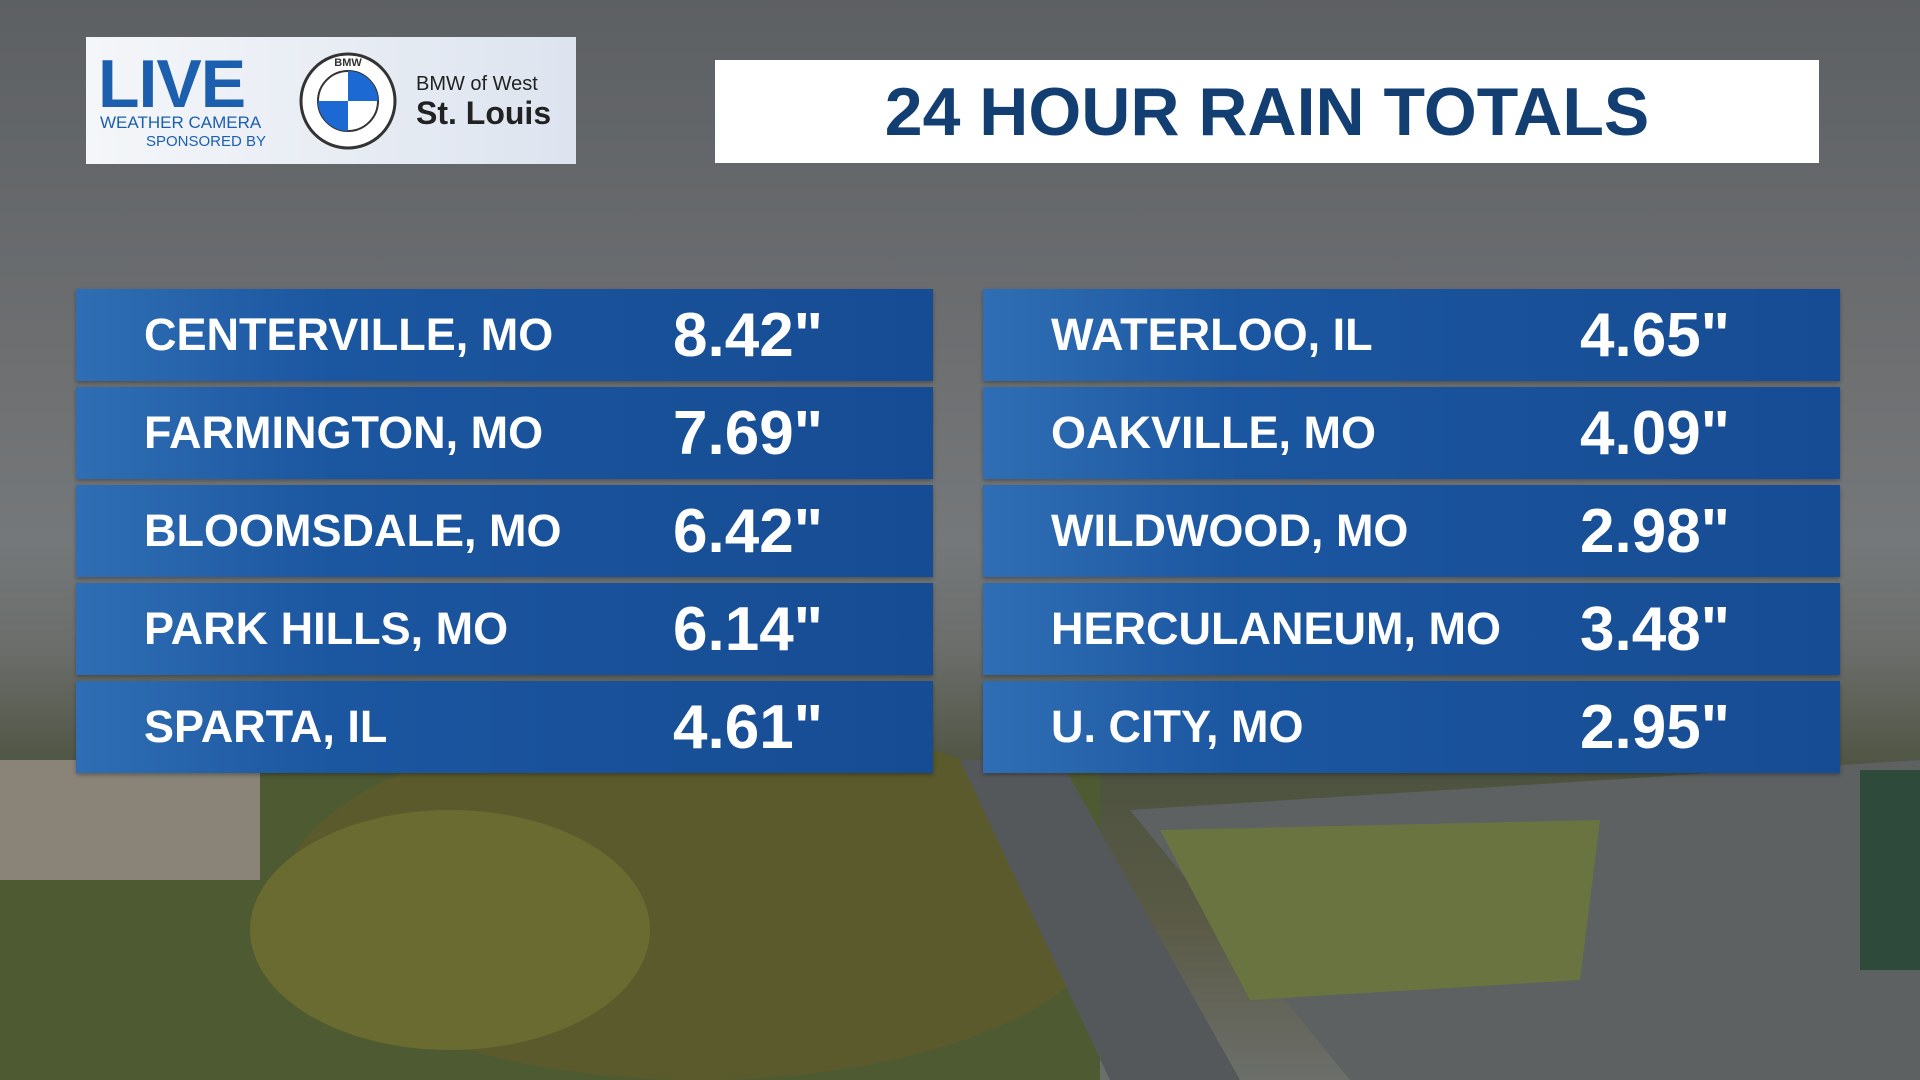 The width and height of the screenshot is (1920, 1080). Describe the element at coordinates (1655, 531) in the screenshot. I see `rain-total: 2.98"` at that location.